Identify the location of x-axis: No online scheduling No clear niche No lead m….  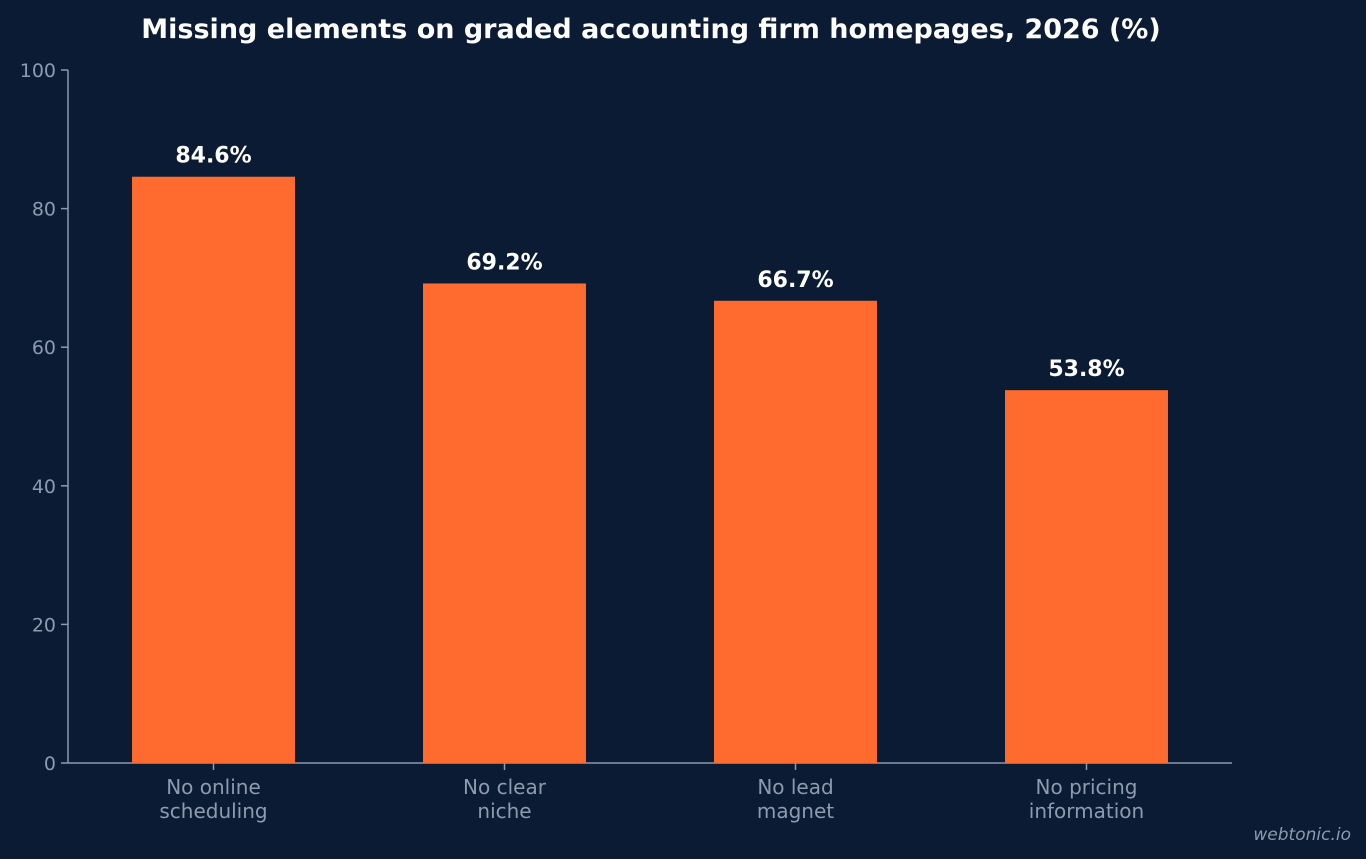
(650, 792).